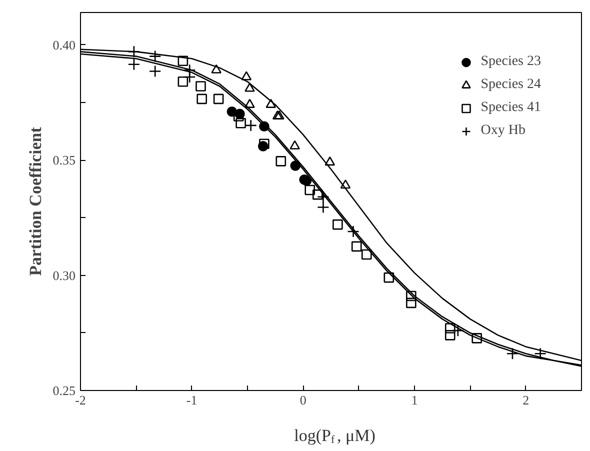 The image size is (590, 451). I want to click on x-tick-label: 1, so click(414, 400).